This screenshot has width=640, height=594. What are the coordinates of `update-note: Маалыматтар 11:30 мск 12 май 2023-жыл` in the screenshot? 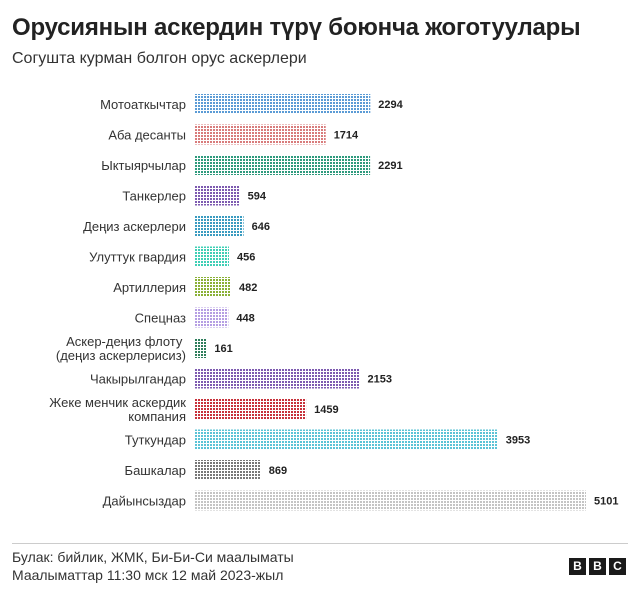 It's located at (148, 575).